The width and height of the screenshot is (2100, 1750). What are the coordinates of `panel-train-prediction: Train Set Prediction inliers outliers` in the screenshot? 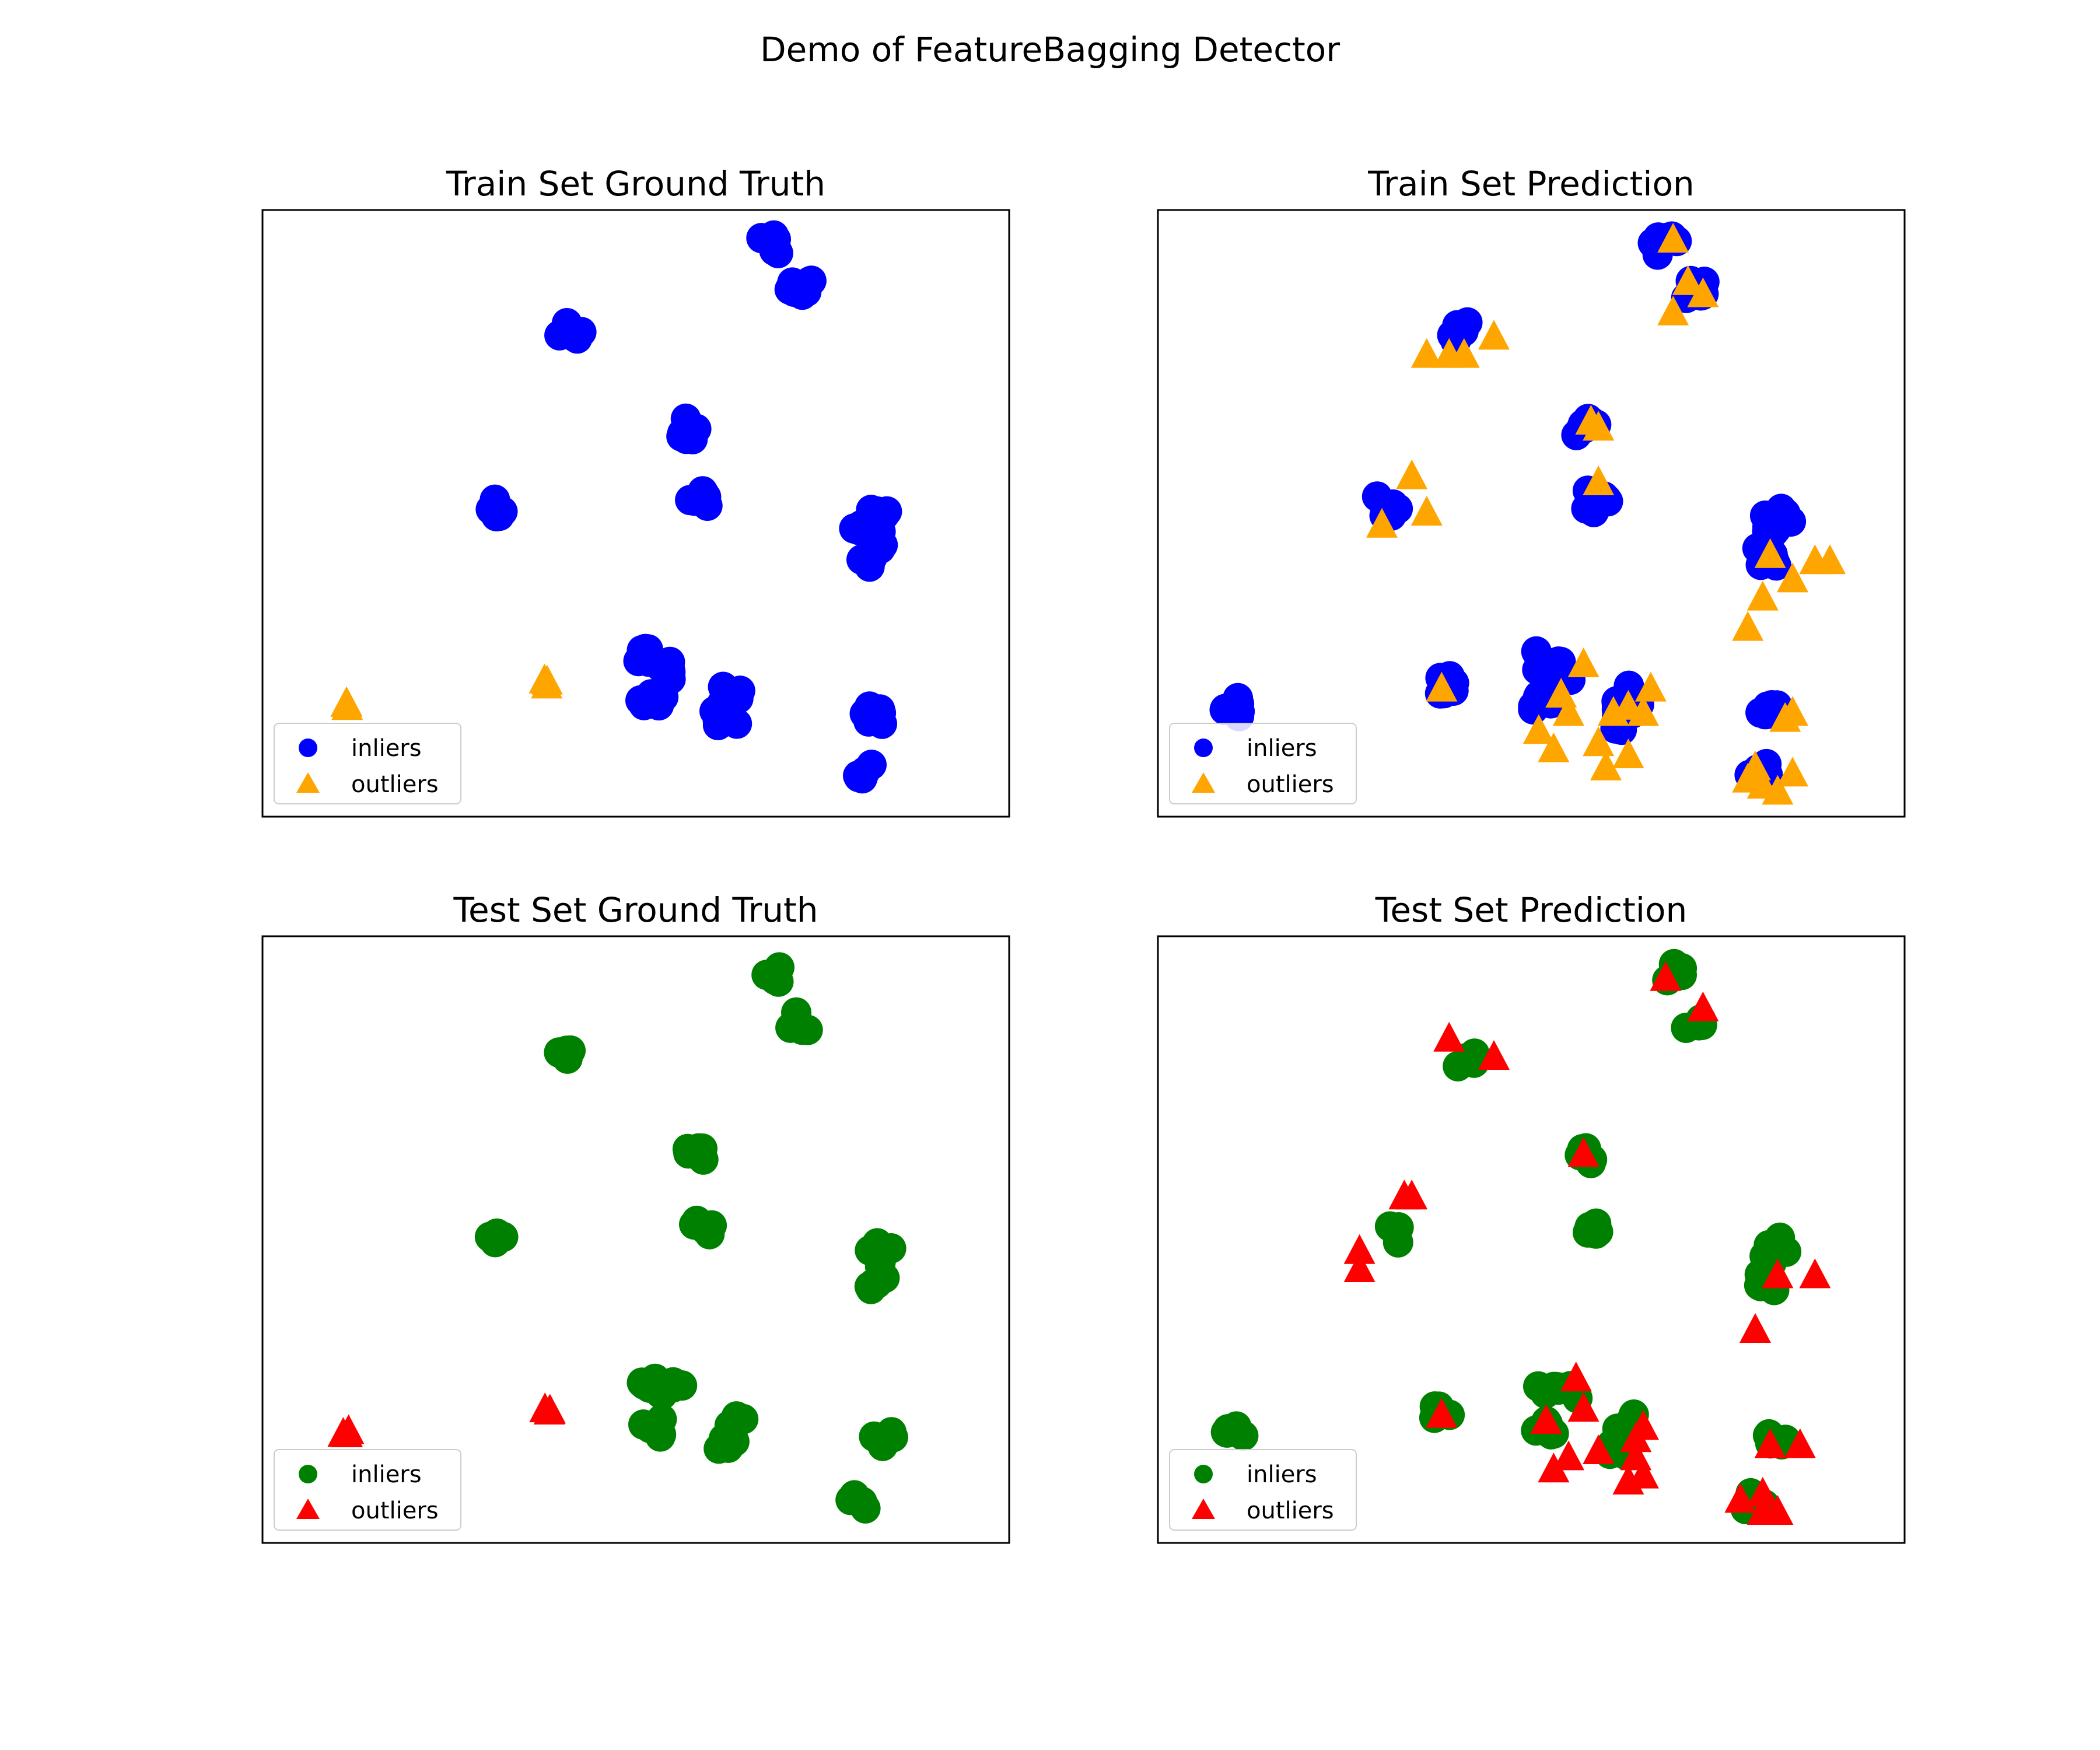 It's located at (1531, 491).